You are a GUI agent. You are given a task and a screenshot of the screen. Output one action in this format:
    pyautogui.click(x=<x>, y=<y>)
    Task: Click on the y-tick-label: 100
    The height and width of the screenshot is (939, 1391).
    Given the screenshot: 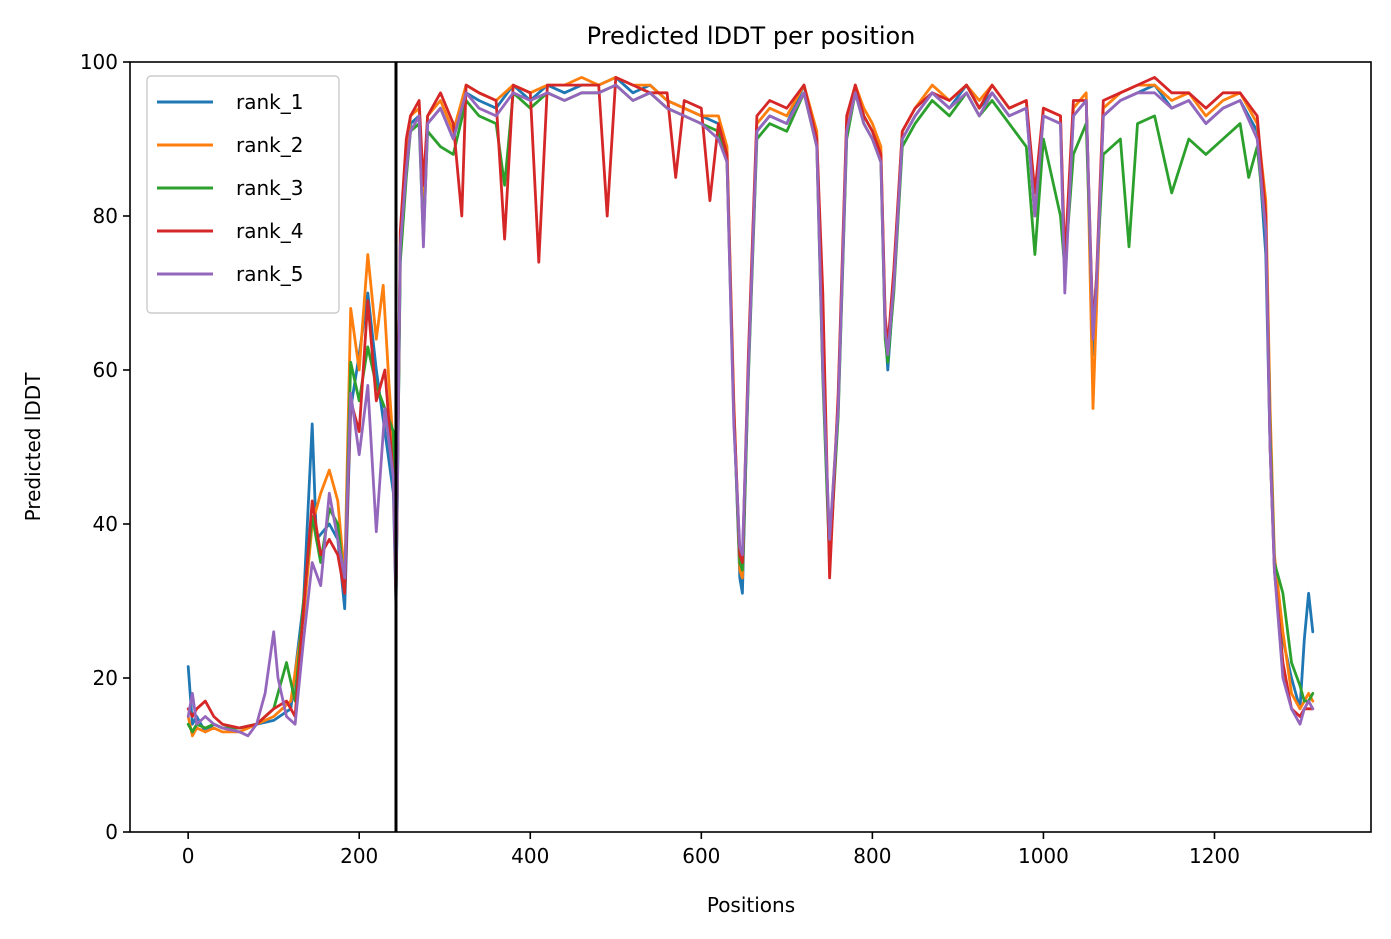 What is the action you would take?
    pyautogui.click(x=99, y=62)
    